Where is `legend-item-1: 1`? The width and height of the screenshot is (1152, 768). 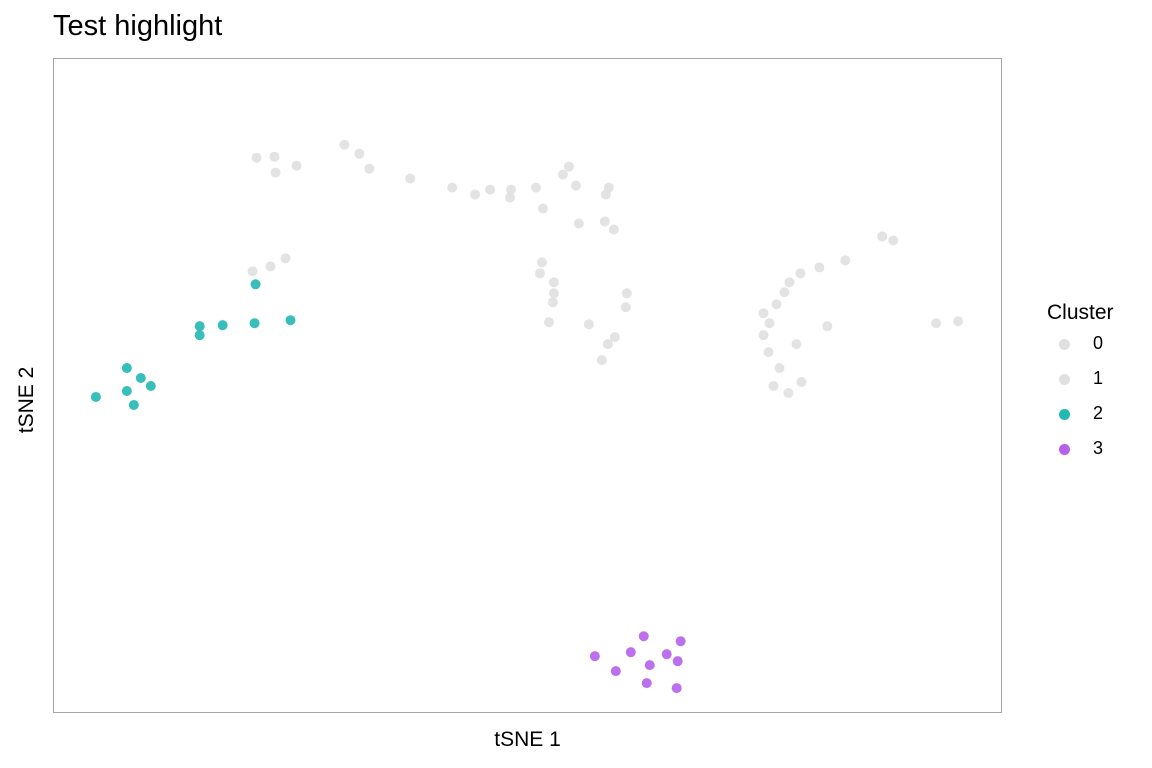 legend-item-1: 1 is located at coordinates (1080, 385).